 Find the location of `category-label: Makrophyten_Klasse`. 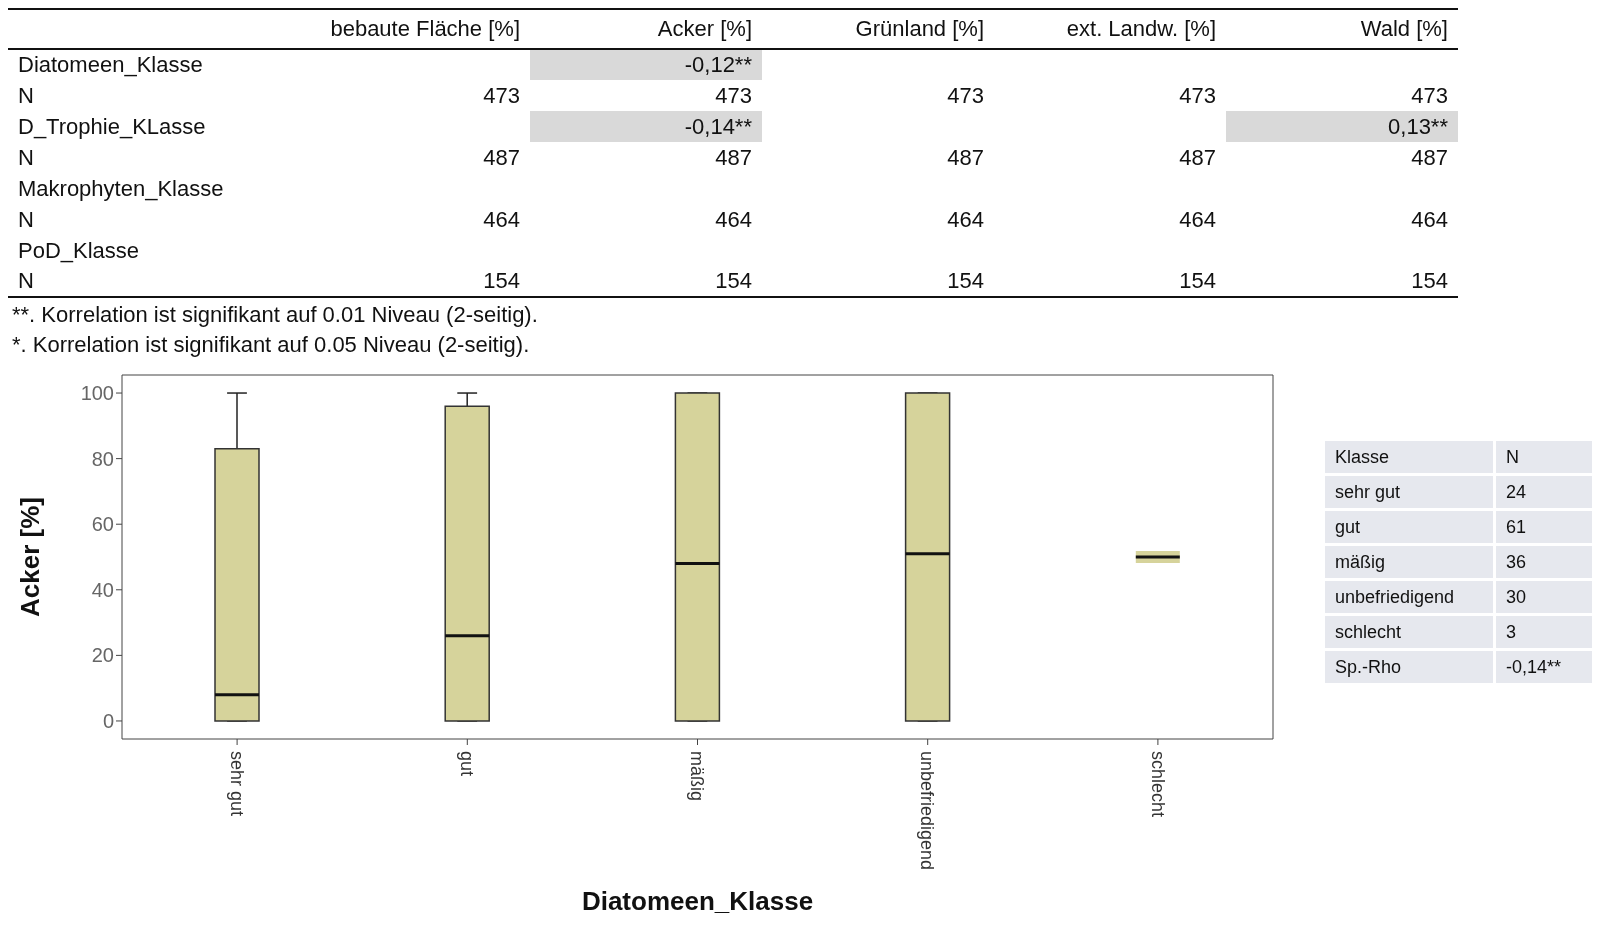

category-label: Makrophyten_Klasse is located at coordinates (121, 188).